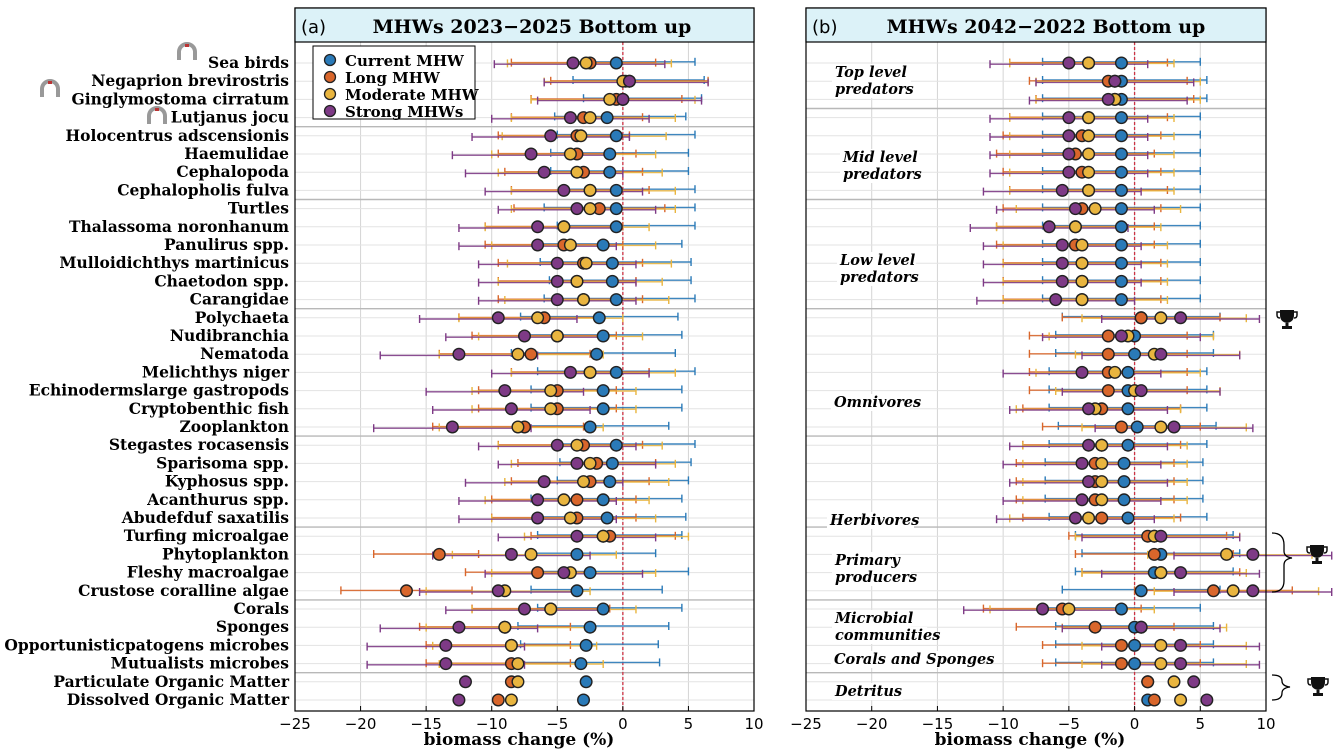  Describe the element at coordinates (880, 157) in the screenshot. I see `group-label: Mid level` at that location.